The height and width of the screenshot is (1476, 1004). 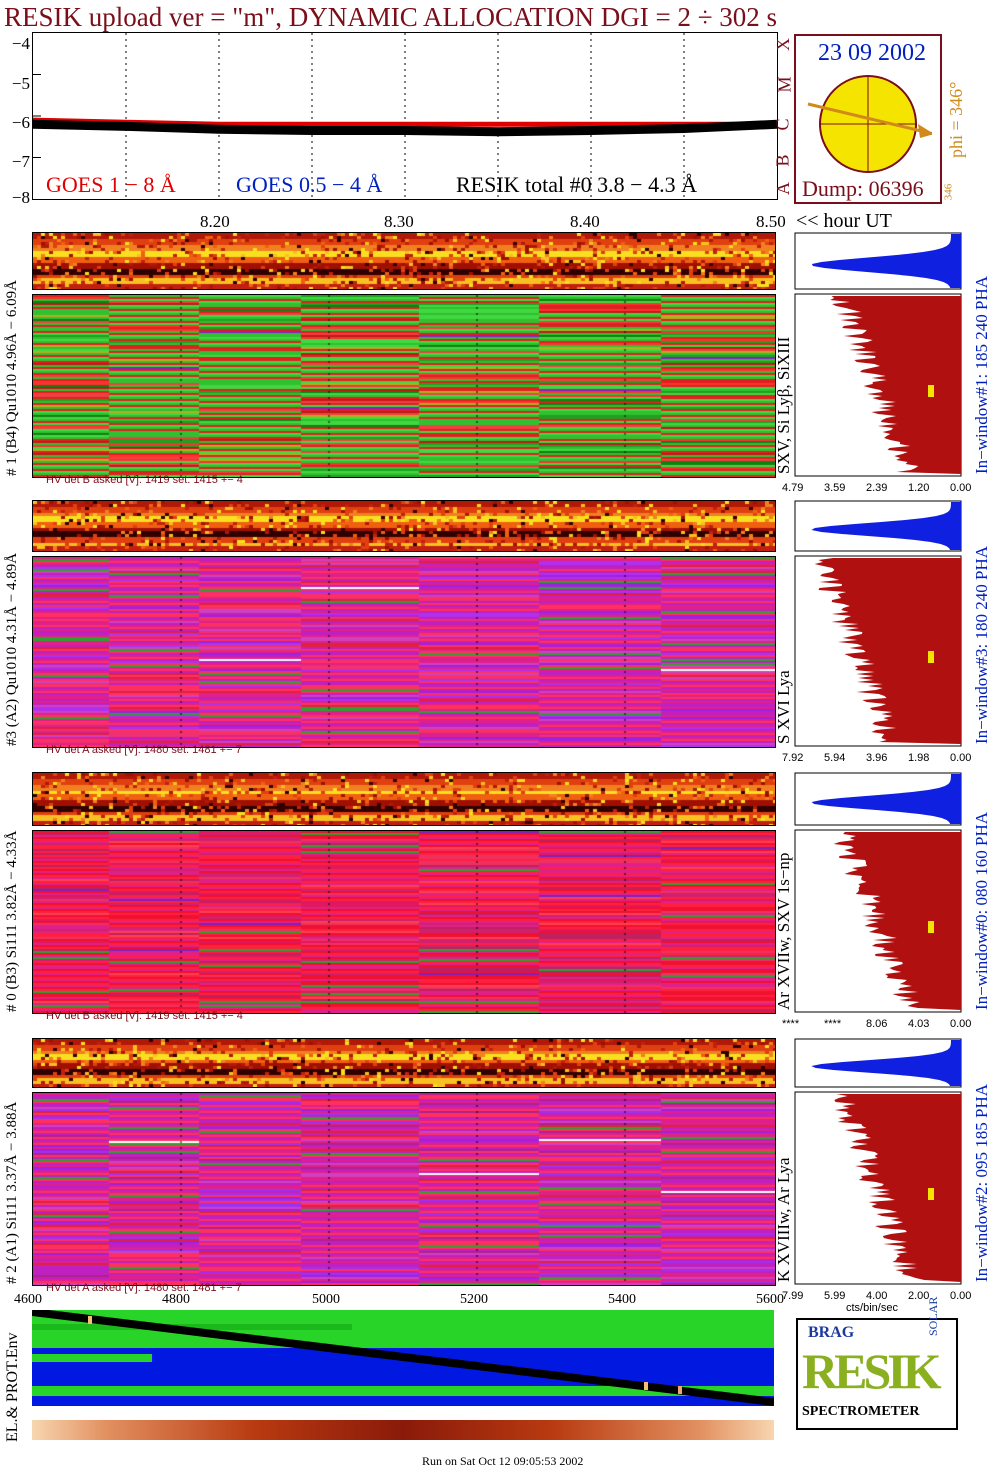 I want to click on resik-logo: BRAG SOLAR RESIK SPECTROMETER, so click(x=877, y=1363).